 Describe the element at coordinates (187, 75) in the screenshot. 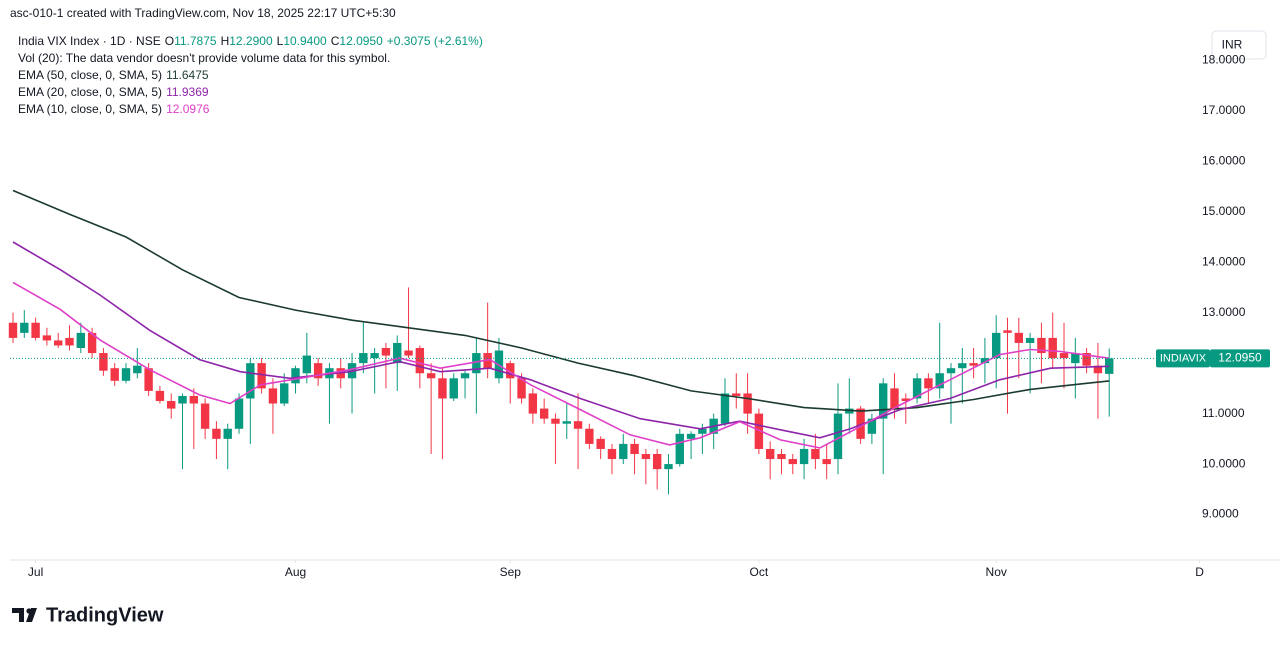

I see `ema-value: 11.6475` at that location.